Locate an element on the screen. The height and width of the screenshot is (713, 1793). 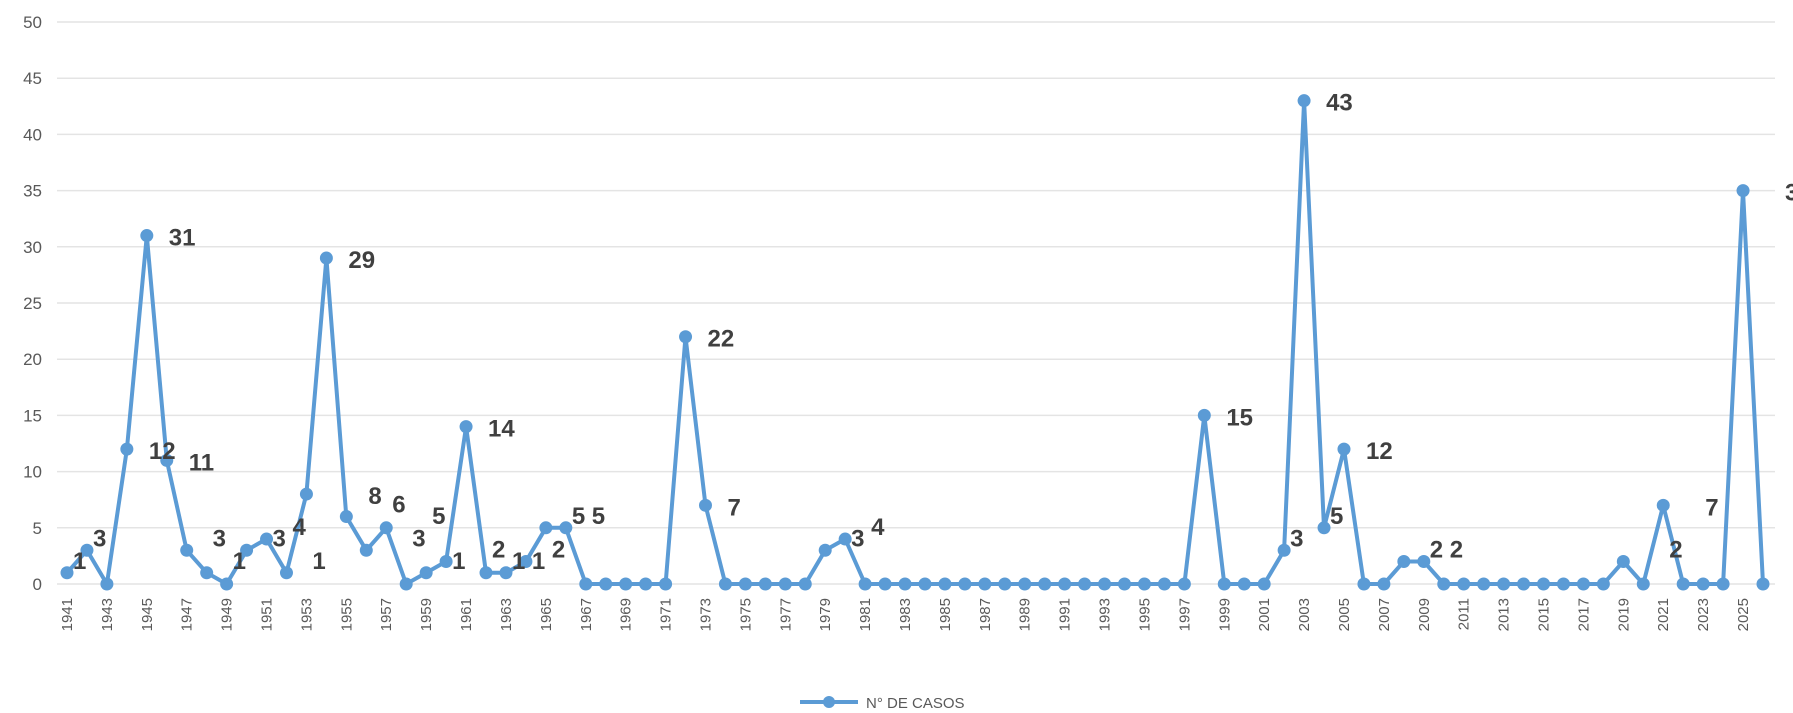
x-tick-label: 1995 is located at coordinates (1144, 614).